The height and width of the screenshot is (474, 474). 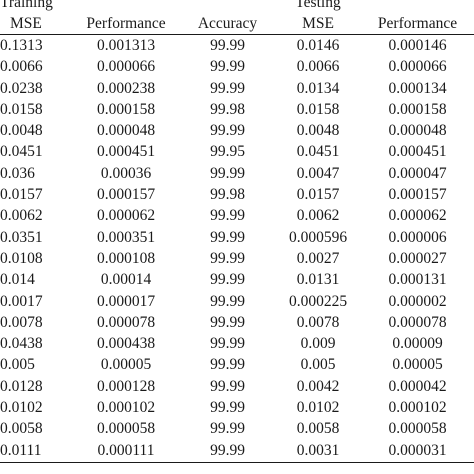 I want to click on cell-training-performance: 0.00005, so click(x=126, y=365).